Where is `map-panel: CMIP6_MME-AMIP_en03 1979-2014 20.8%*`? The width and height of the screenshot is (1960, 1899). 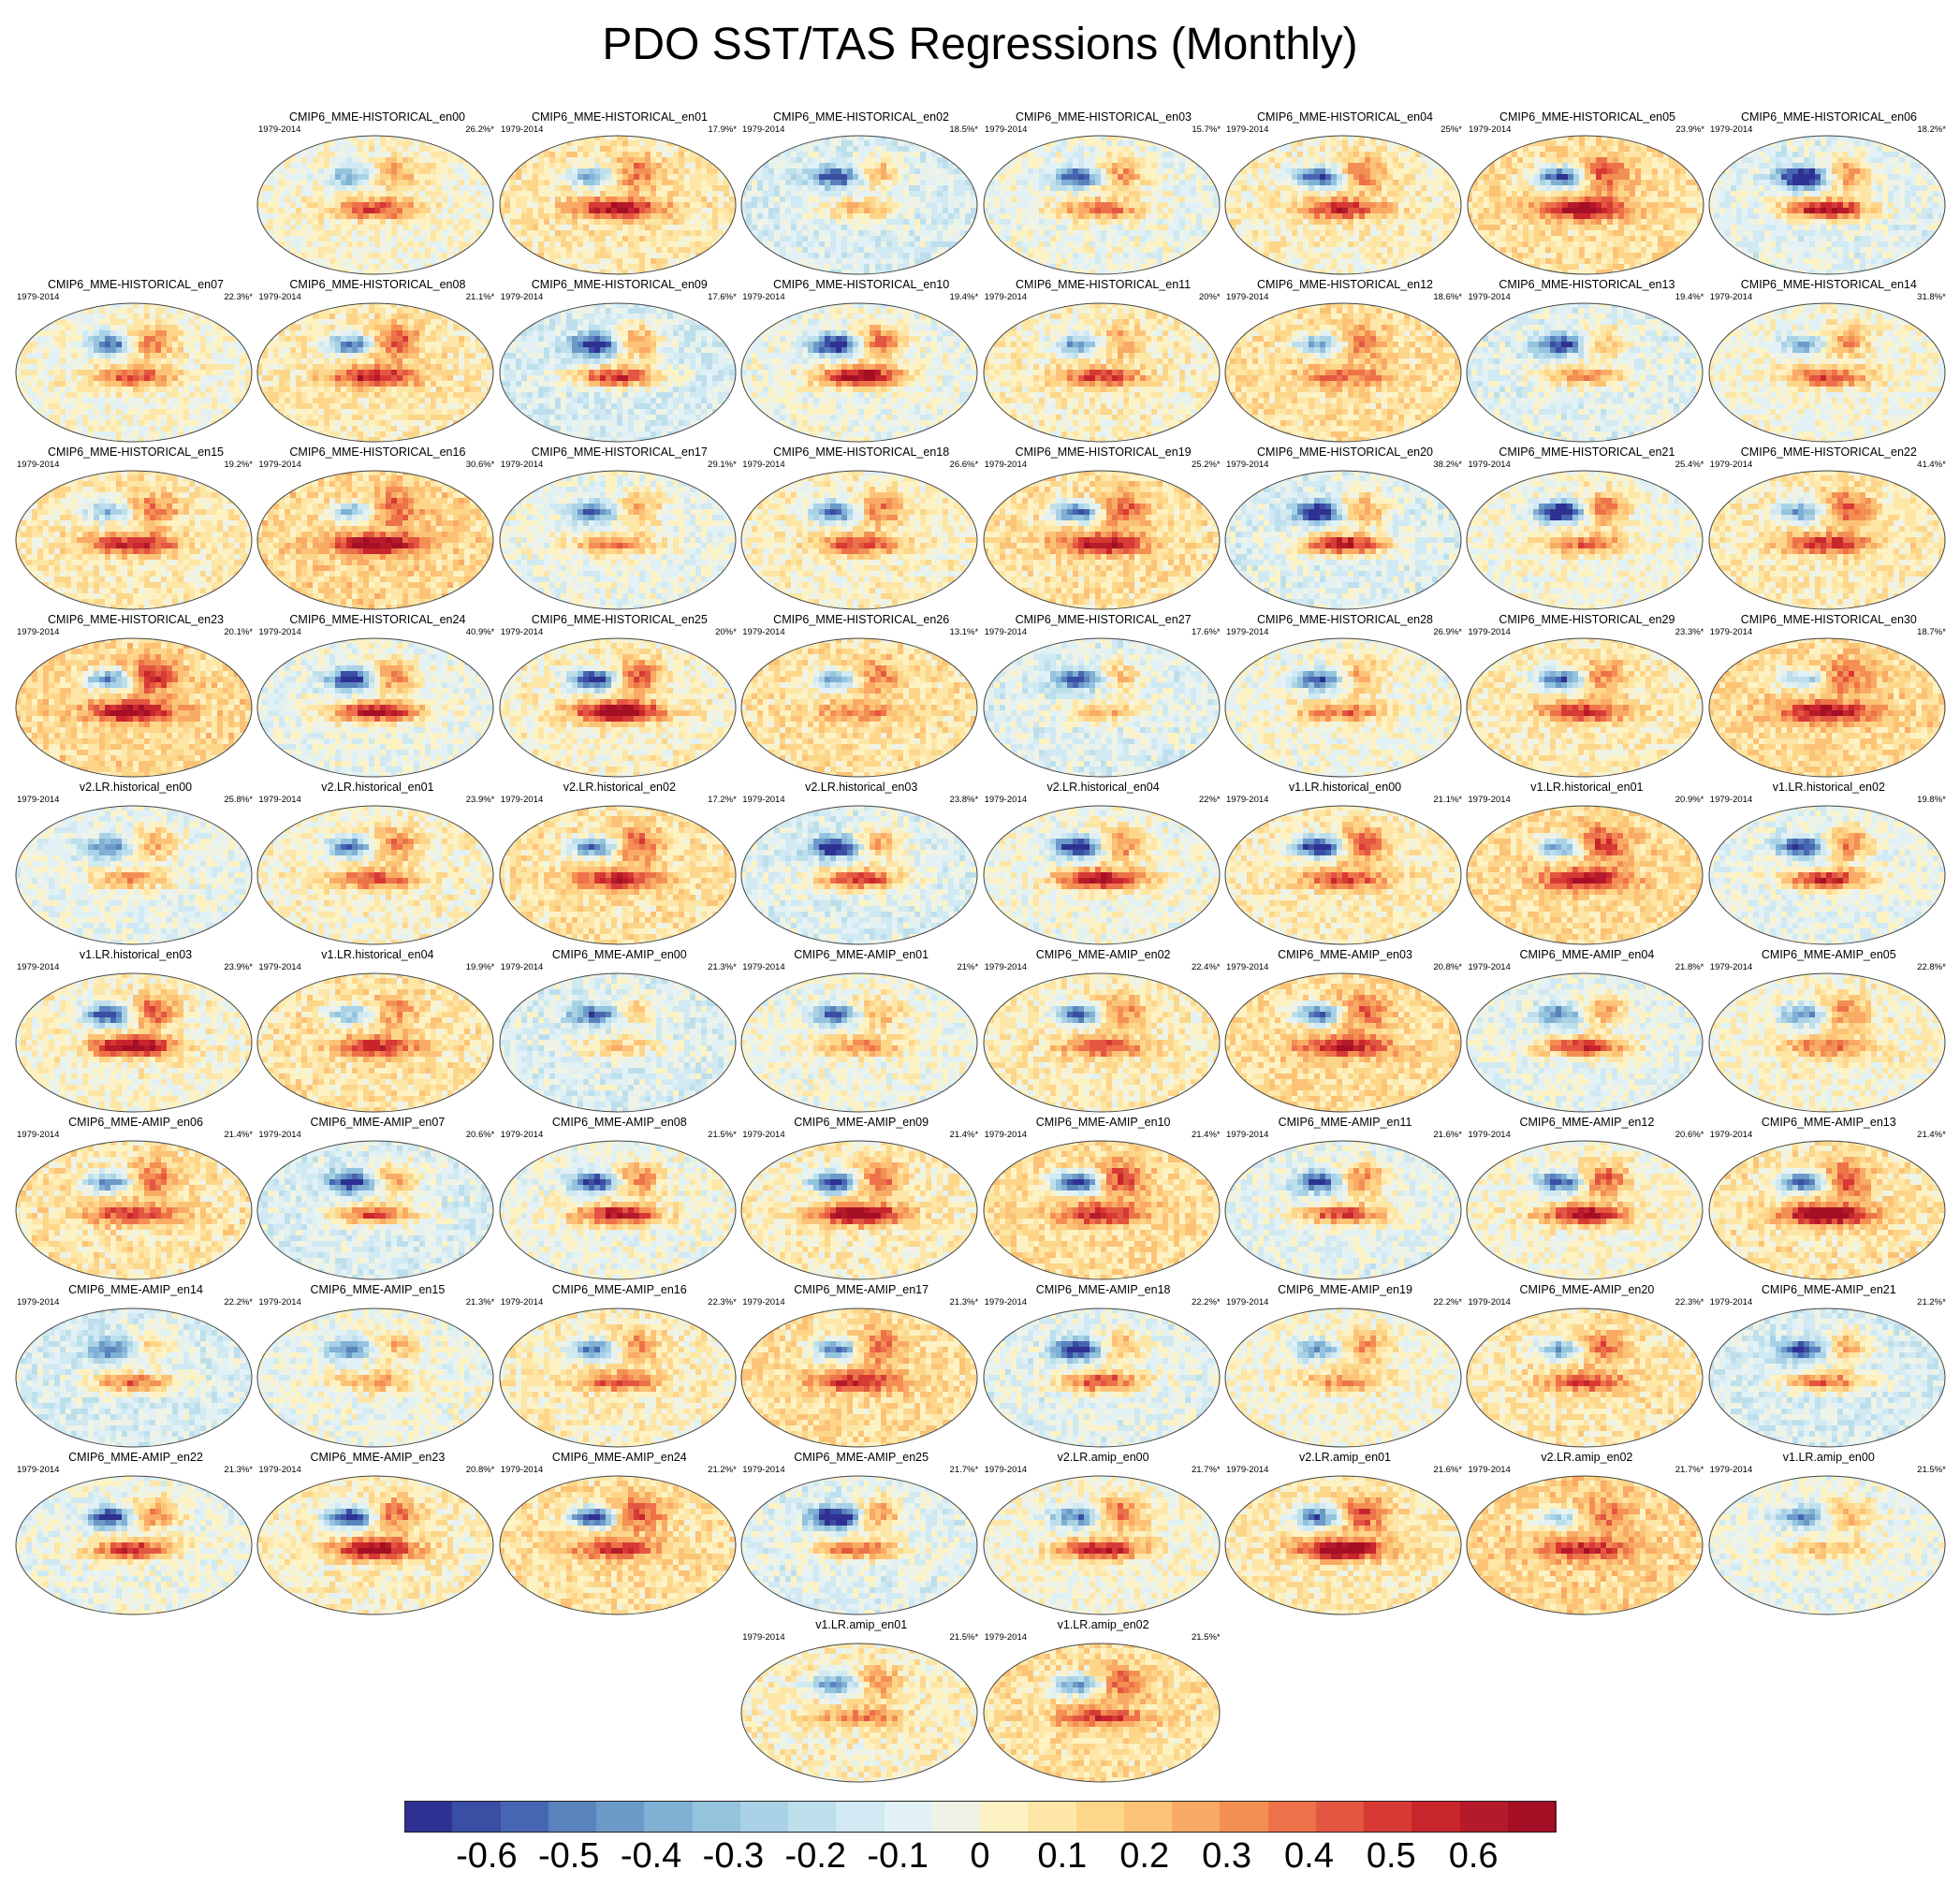 map-panel: CMIP6_MME-AMIP_en03 1979-2014 20.8%* is located at coordinates (1345, 1030).